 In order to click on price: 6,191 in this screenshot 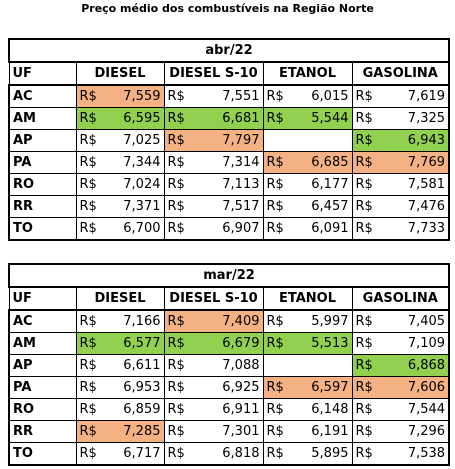, I will do `click(330, 431)`.